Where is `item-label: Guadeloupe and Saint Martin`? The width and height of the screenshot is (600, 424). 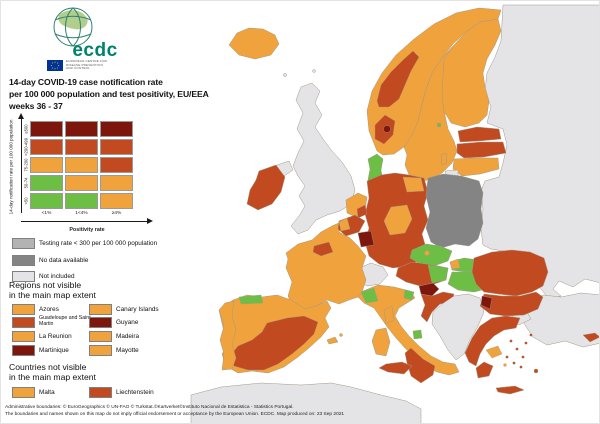 item-label: Guadeloupe and Saint Martin is located at coordinates (65, 321).